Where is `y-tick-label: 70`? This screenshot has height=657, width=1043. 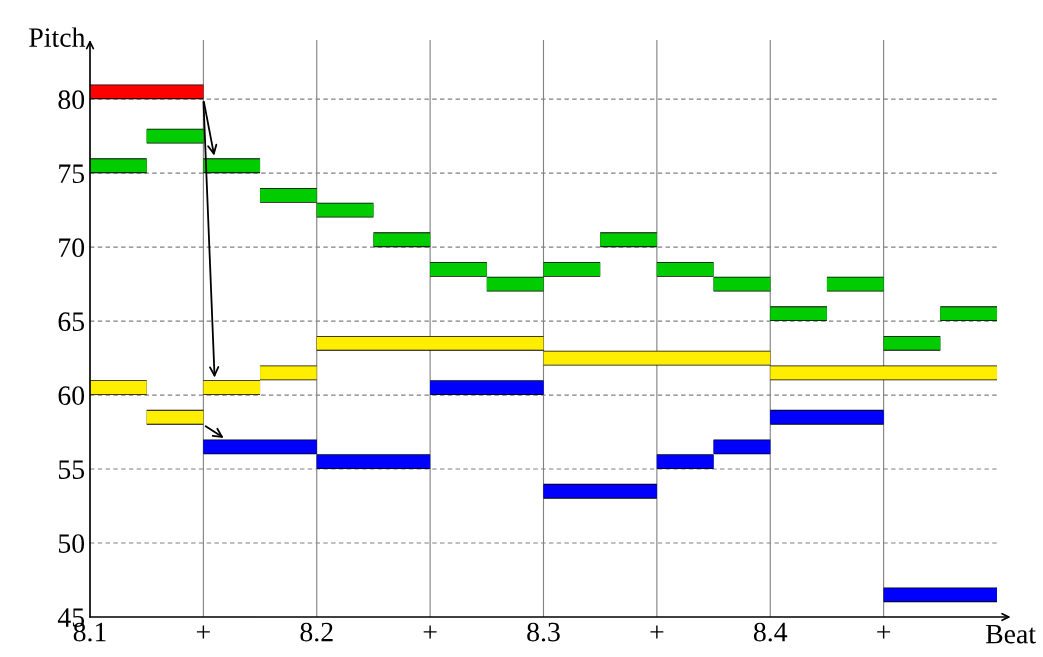
y-tick-label: 70 is located at coordinates (72, 248).